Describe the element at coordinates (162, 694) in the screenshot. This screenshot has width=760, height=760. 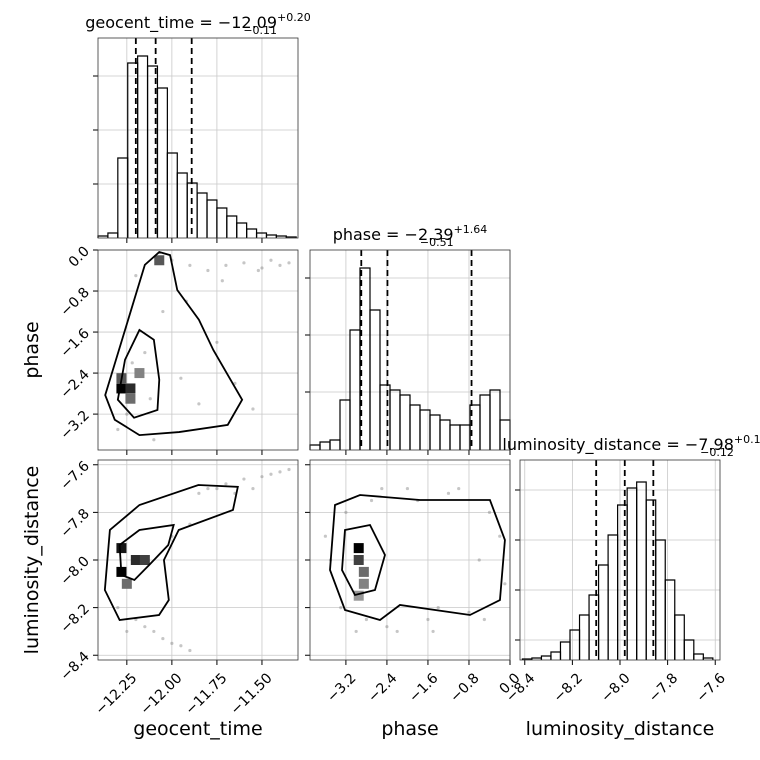
I see `x-tick-label: −12.00` at that location.